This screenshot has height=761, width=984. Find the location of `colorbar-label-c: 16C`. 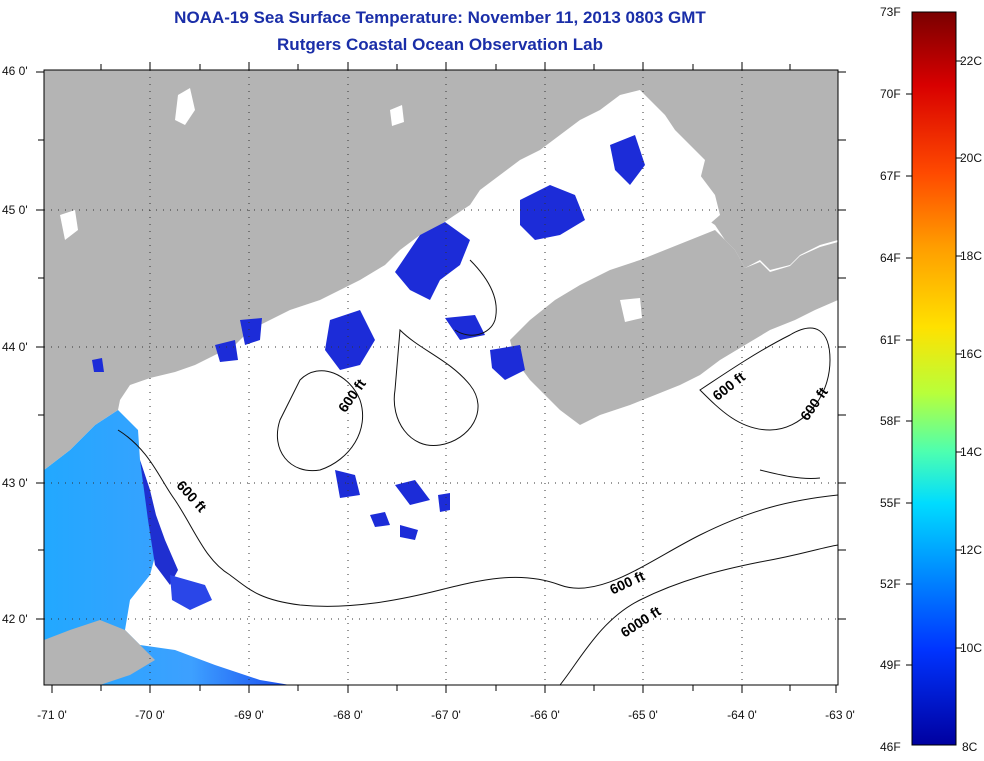

colorbar-label-c: 16C is located at coordinates (971, 354).